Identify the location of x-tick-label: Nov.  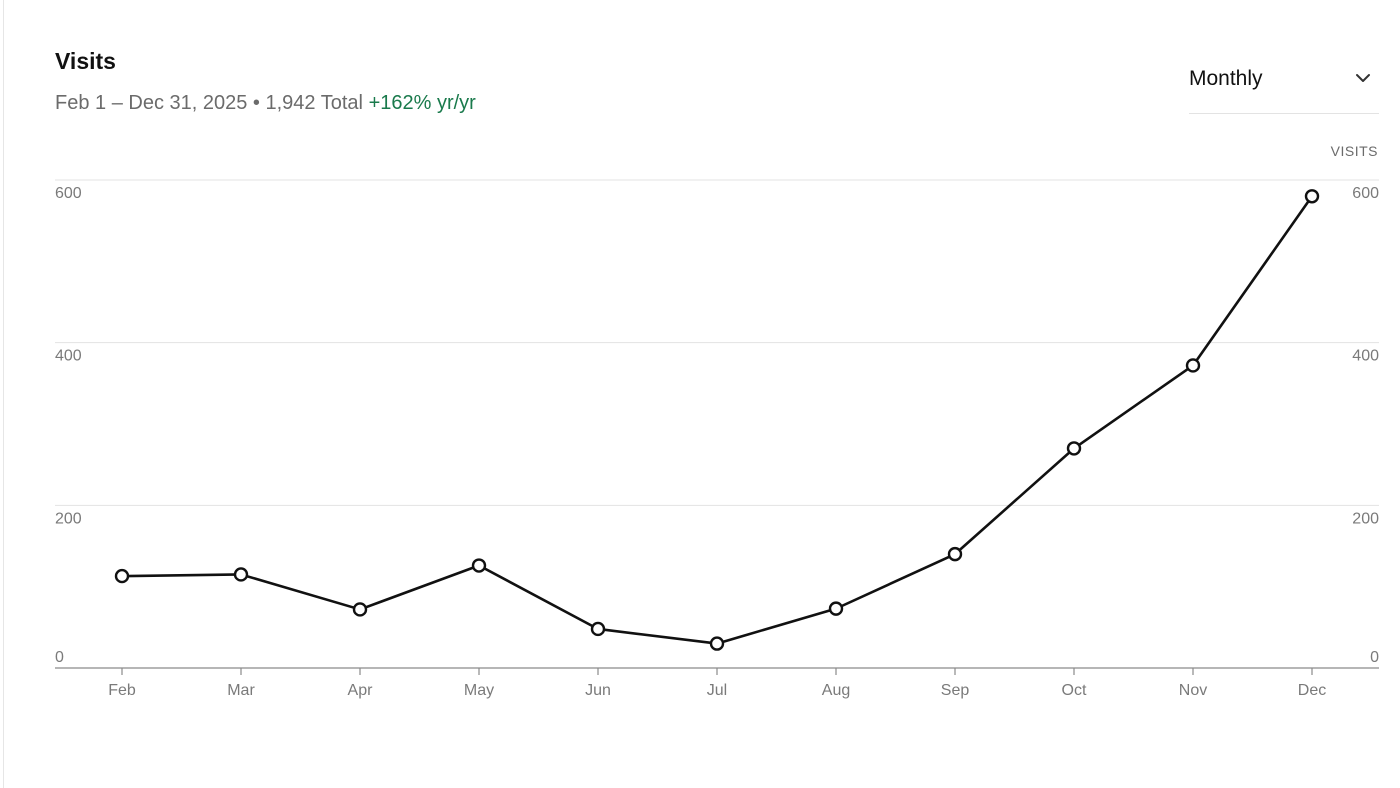
(1193, 690).